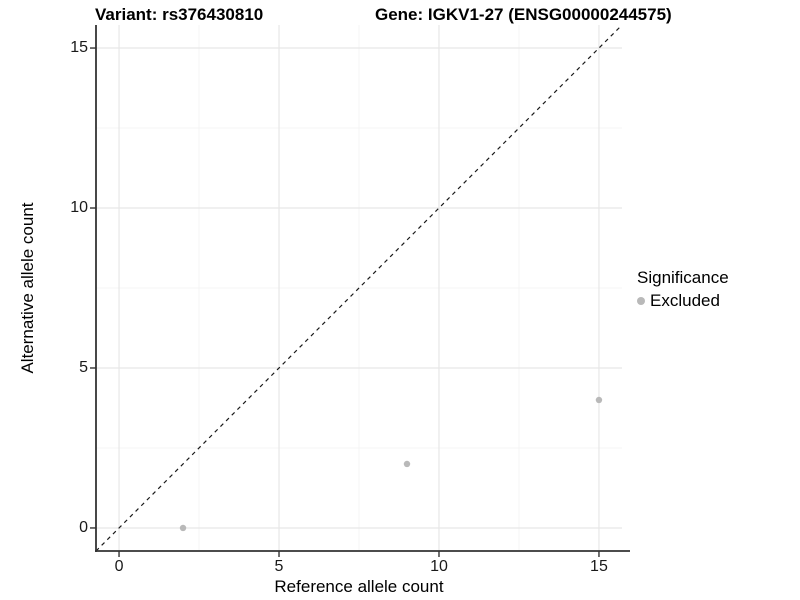 This screenshot has width=800, height=600. What do you see at coordinates (279, 566) in the screenshot?
I see `x-tick-label: 5` at bounding box center [279, 566].